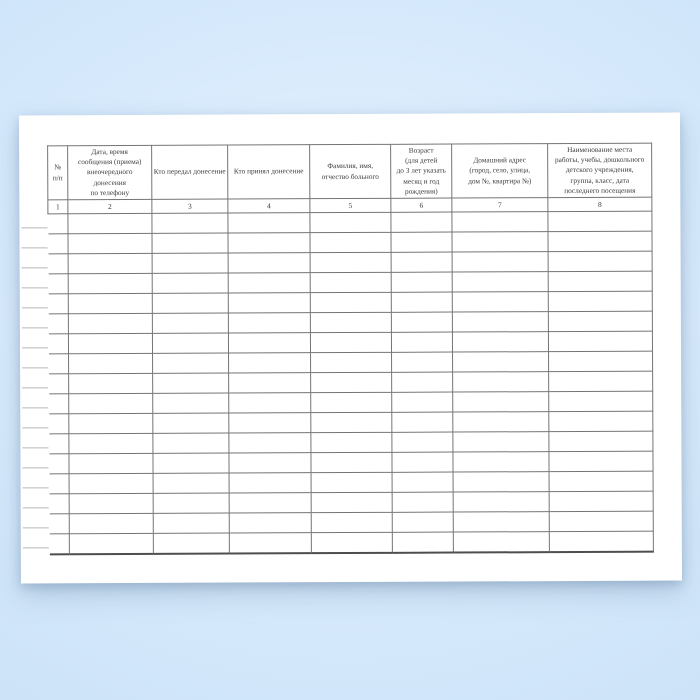 This screenshot has width=700, height=700. Describe the element at coordinates (268, 172) in the screenshot. I see `column-header-received-by: Кто принял донесение` at that location.